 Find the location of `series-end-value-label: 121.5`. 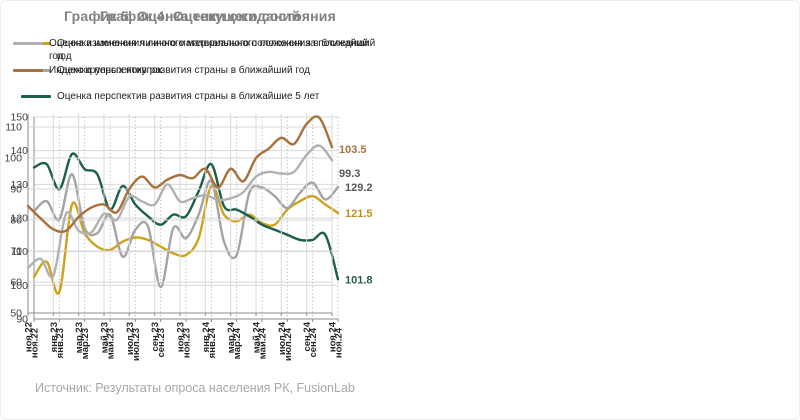

series-end-value-label: 121.5 is located at coordinates (359, 214).